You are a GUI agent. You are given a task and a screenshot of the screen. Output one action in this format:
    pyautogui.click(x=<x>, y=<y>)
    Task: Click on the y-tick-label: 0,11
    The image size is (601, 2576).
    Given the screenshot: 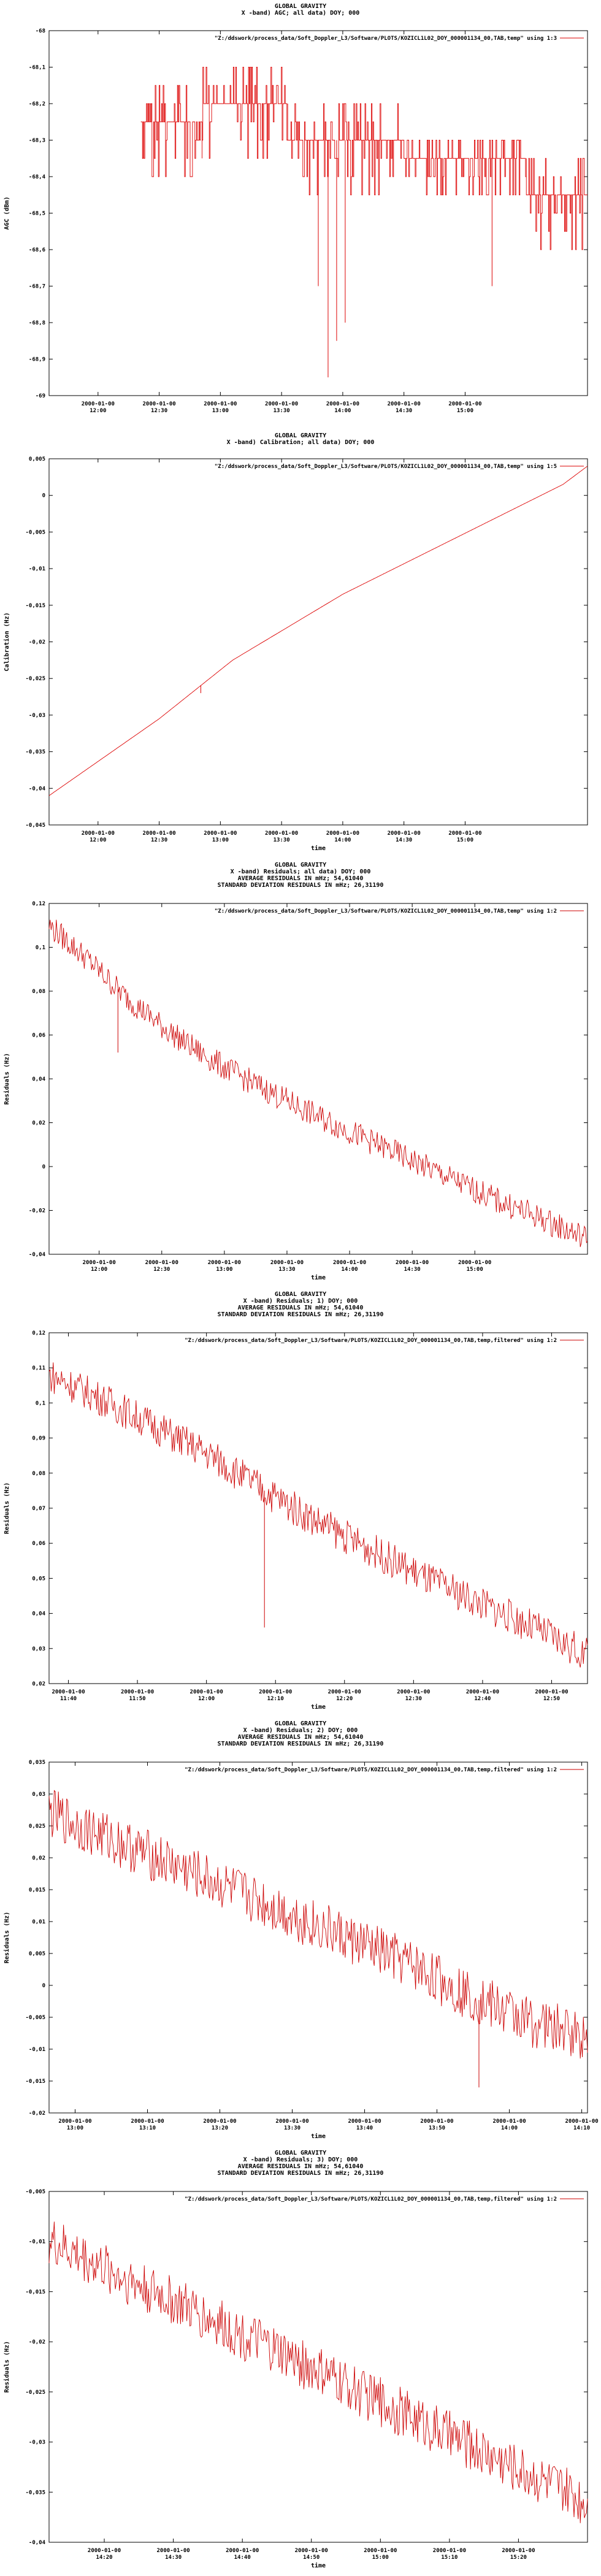 What is the action you would take?
    pyautogui.click(x=38, y=1368)
    